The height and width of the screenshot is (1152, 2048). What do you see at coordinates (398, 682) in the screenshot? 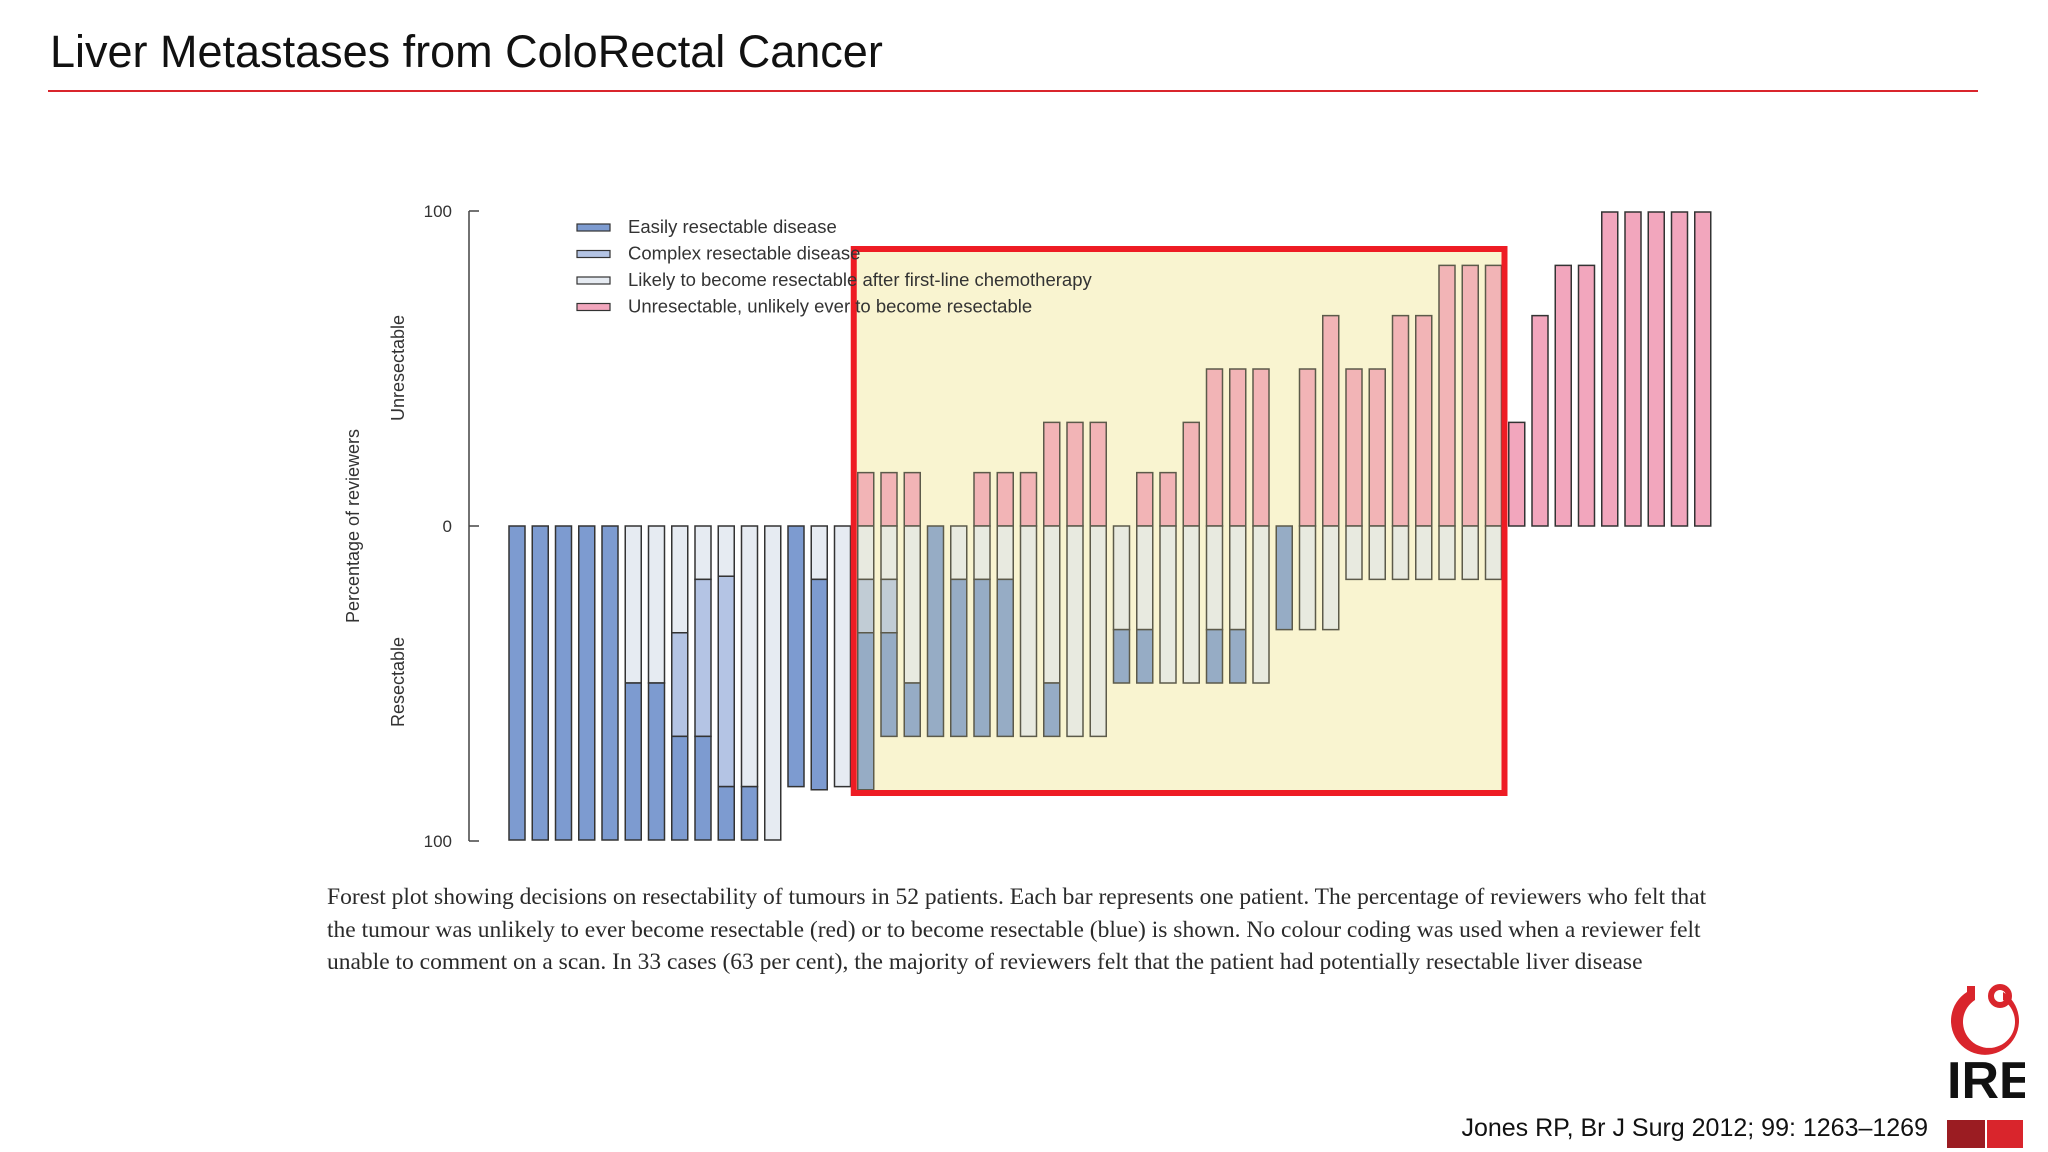
I see `lower-region-label: Resectable` at bounding box center [398, 682].